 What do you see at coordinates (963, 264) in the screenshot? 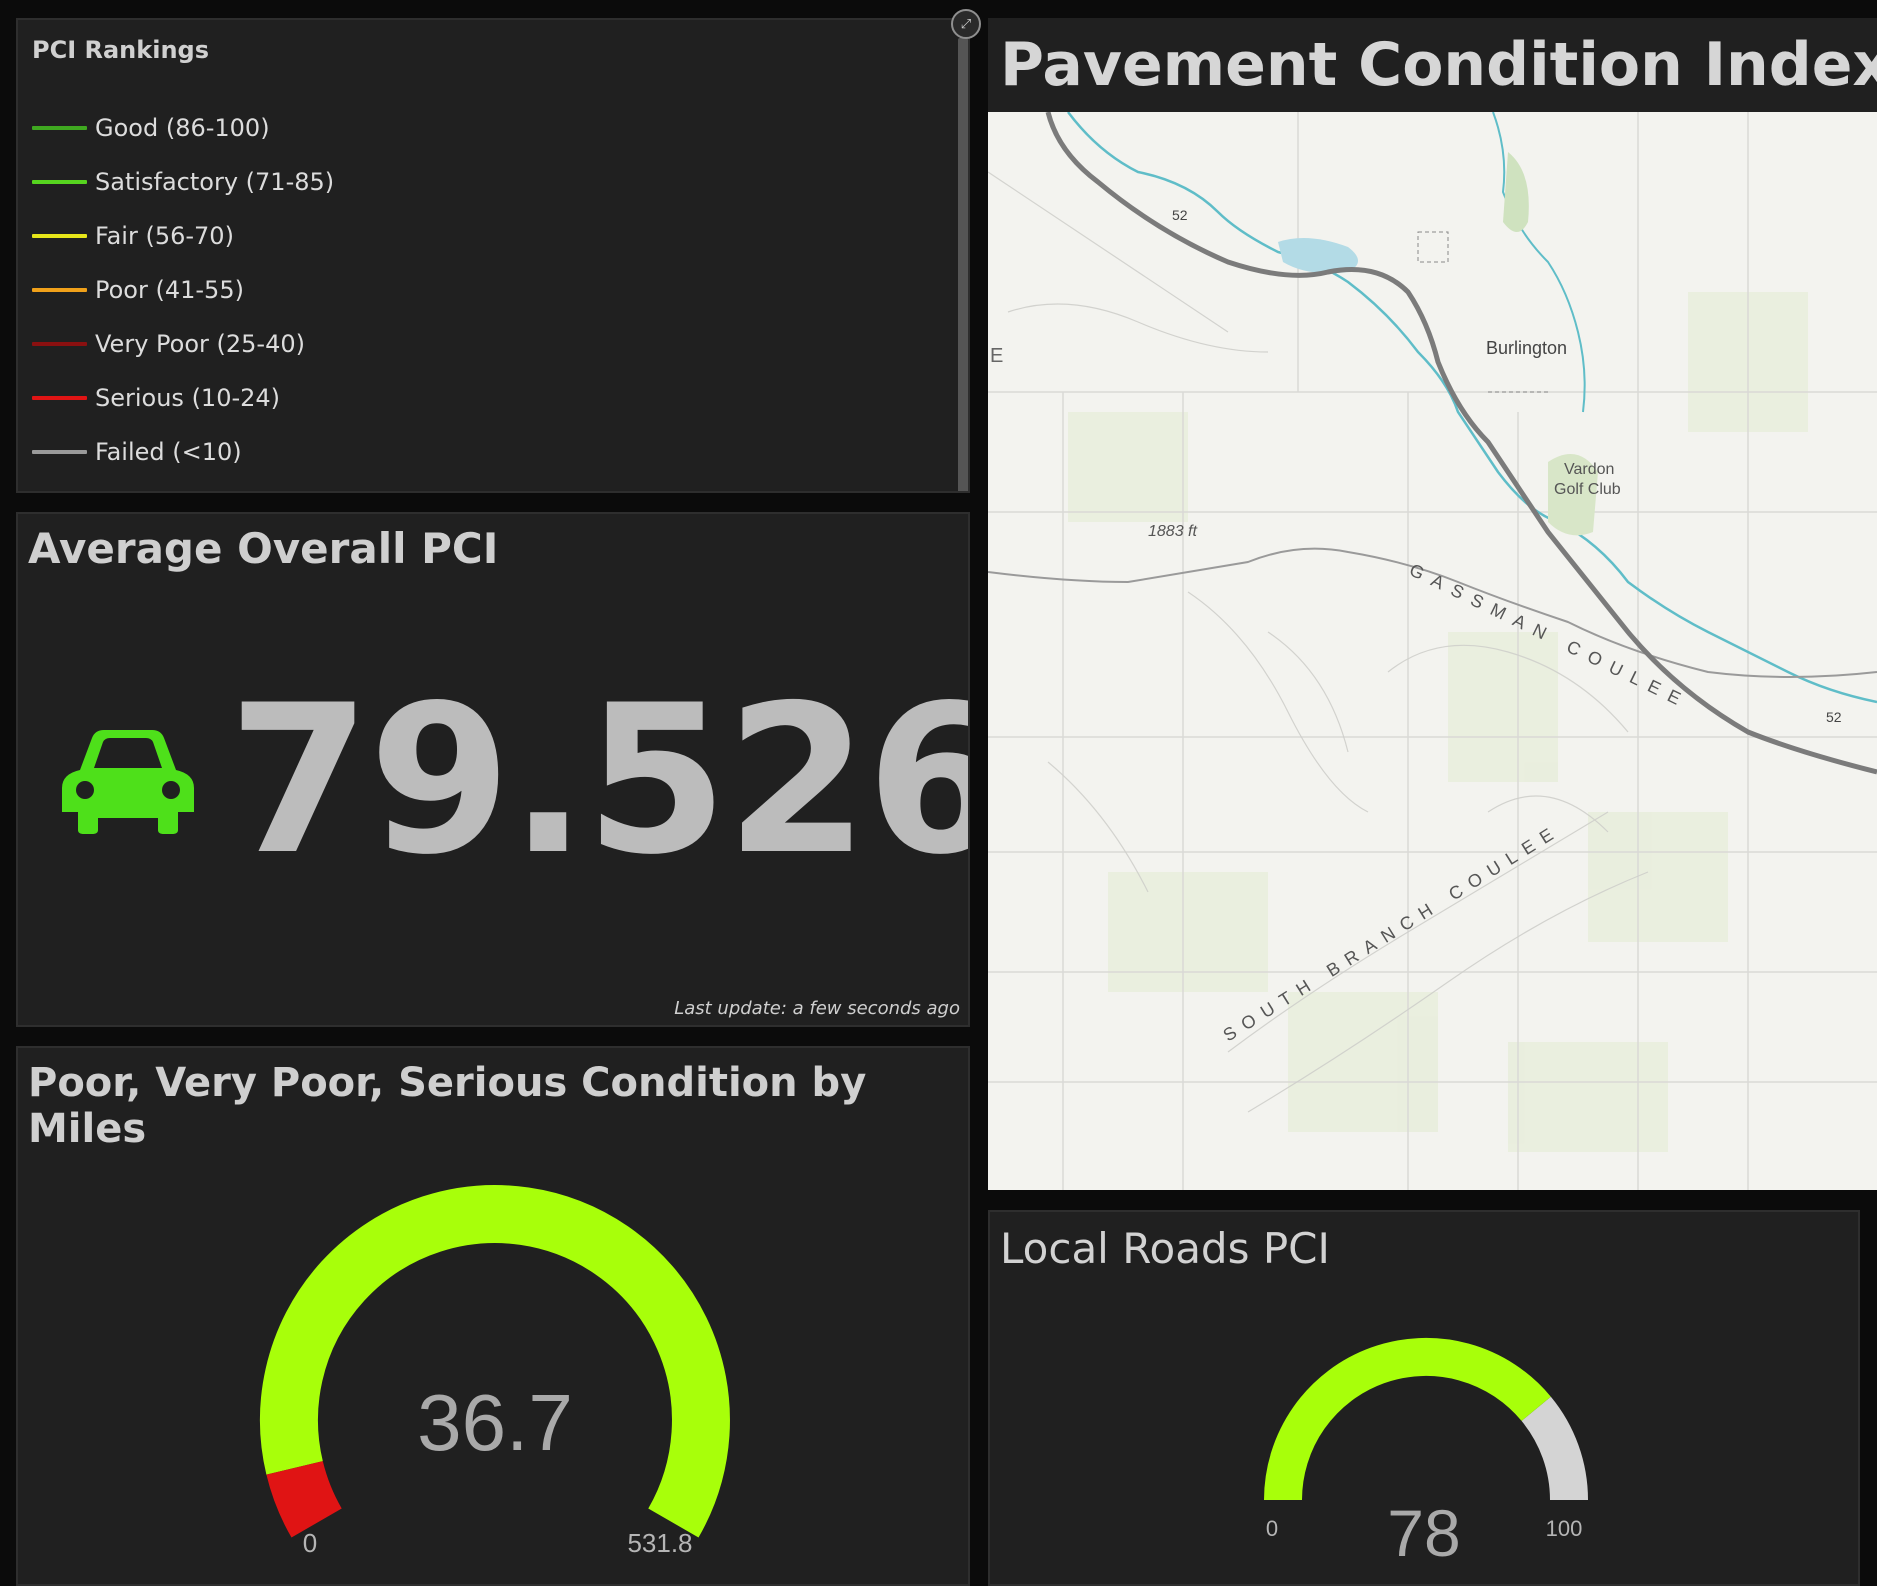
I see `legend-scrollbar` at bounding box center [963, 264].